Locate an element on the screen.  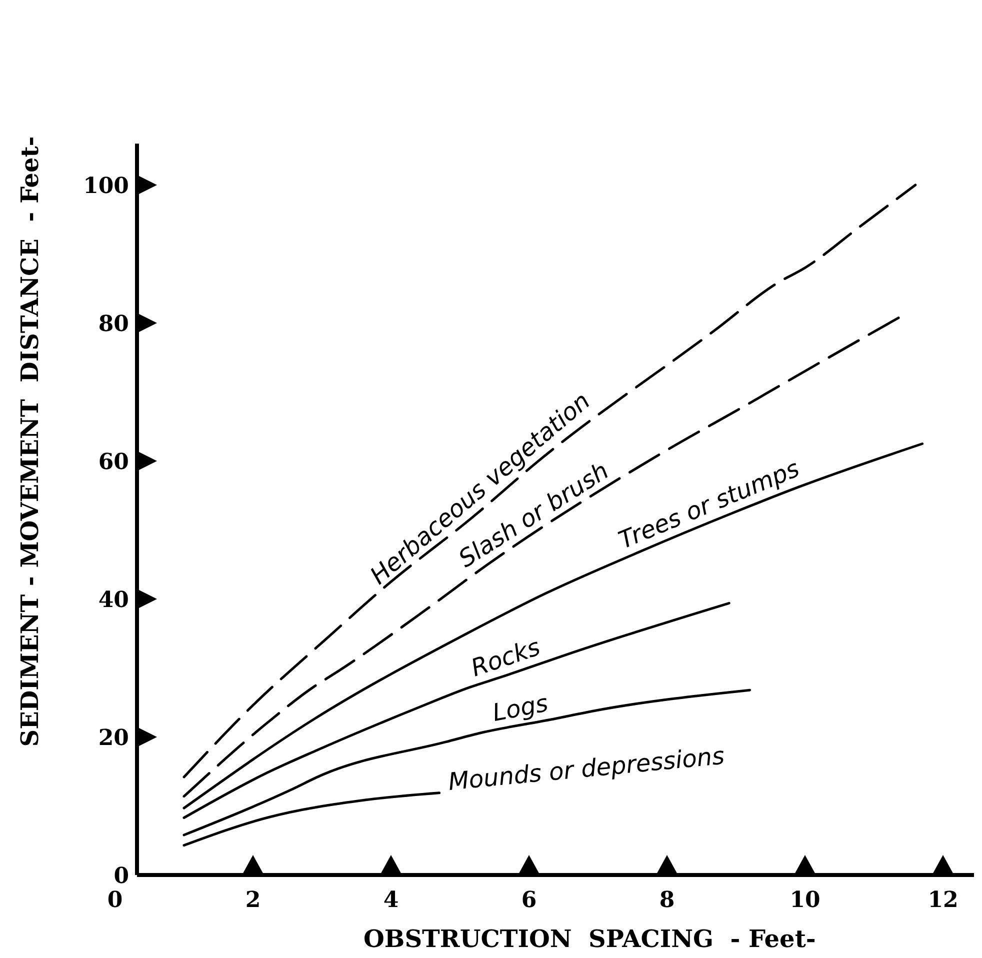
y-tick-label: 100 is located at coordinates (106, 186).